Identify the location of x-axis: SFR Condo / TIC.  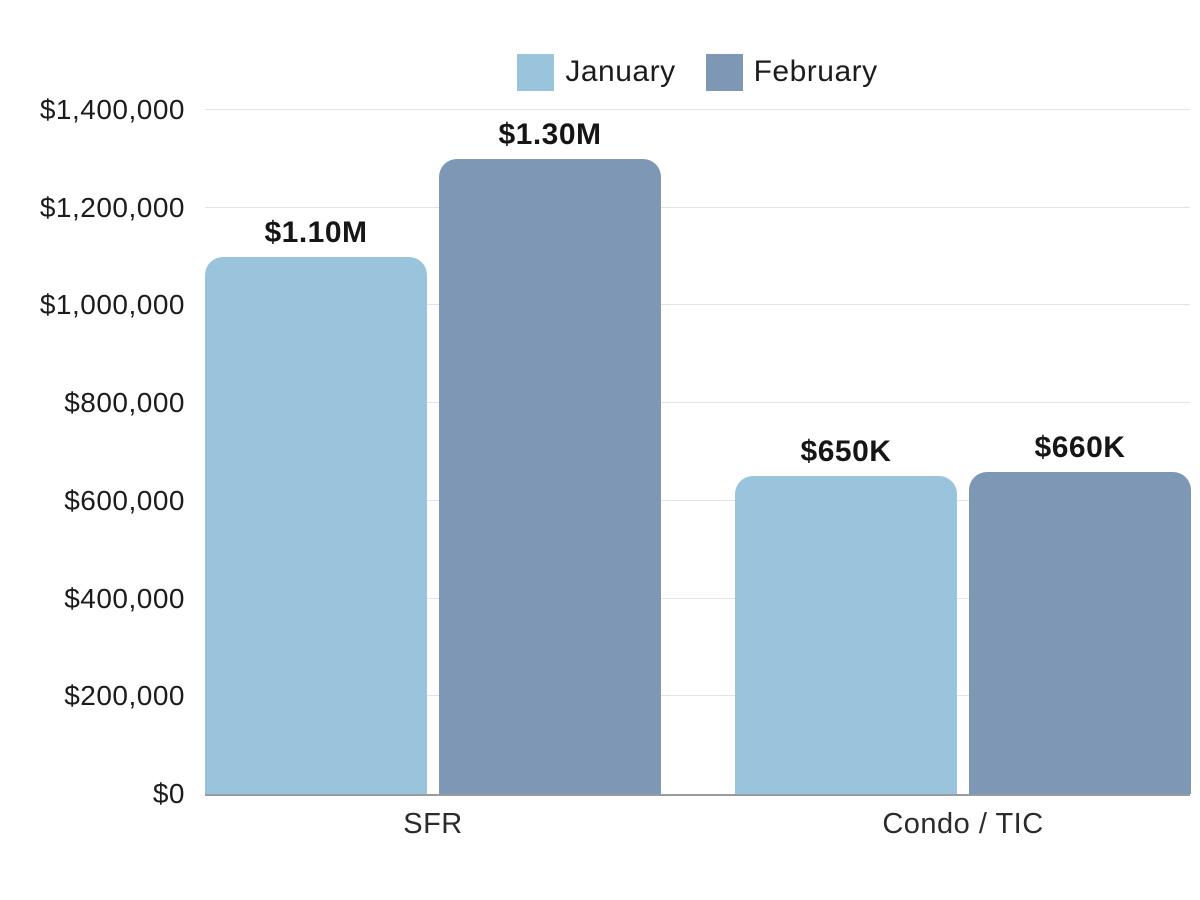
(697, 830).